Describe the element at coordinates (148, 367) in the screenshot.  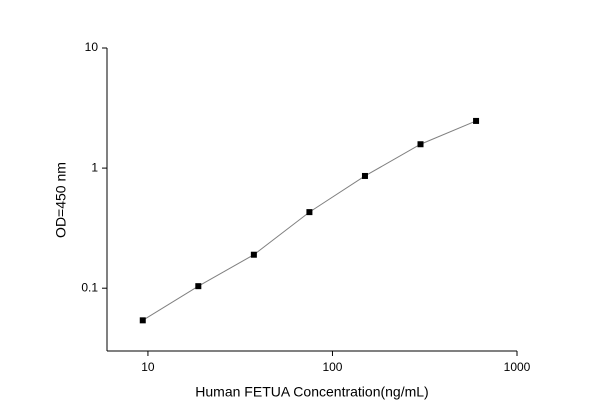
I see `x-tick-label: 10` at that location.